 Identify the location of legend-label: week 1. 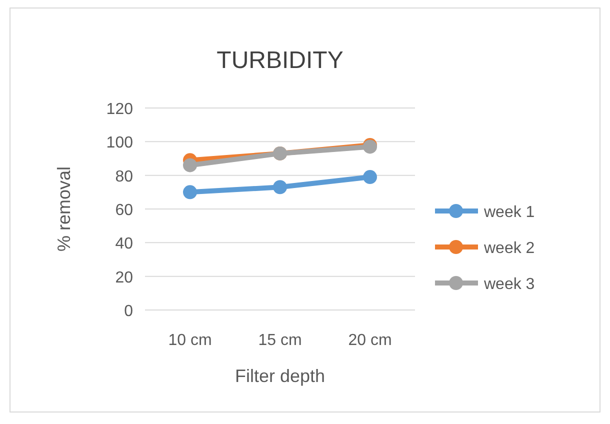
(509, 212).